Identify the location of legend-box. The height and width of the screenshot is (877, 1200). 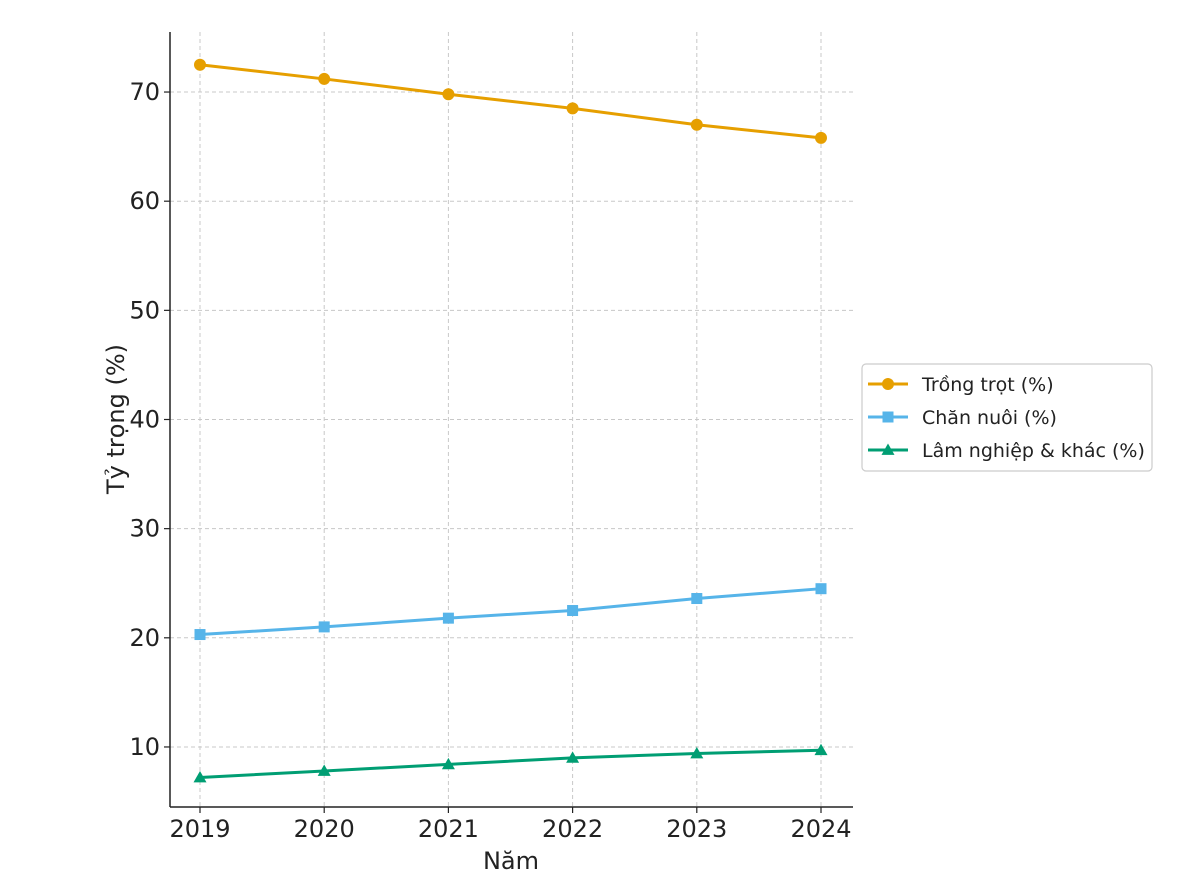
(1007, 417).